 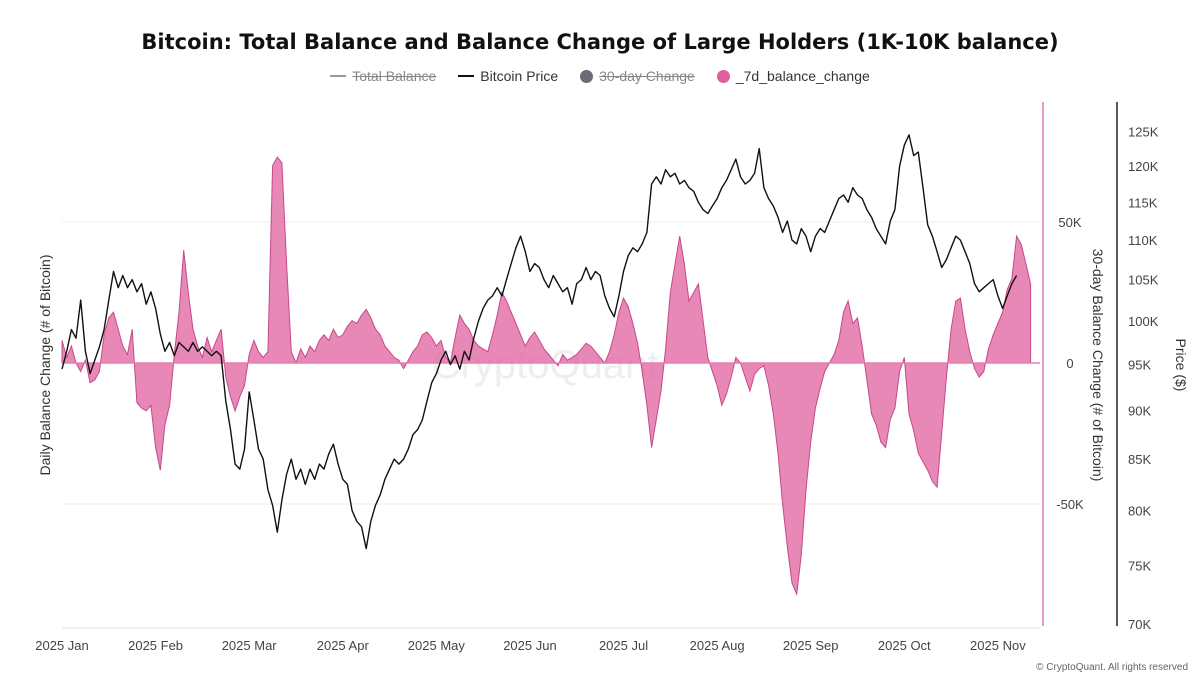 I want to click on y-axis-left-title: Daily Balance Change (# of Bitcoin), so click(x=45, y=364).